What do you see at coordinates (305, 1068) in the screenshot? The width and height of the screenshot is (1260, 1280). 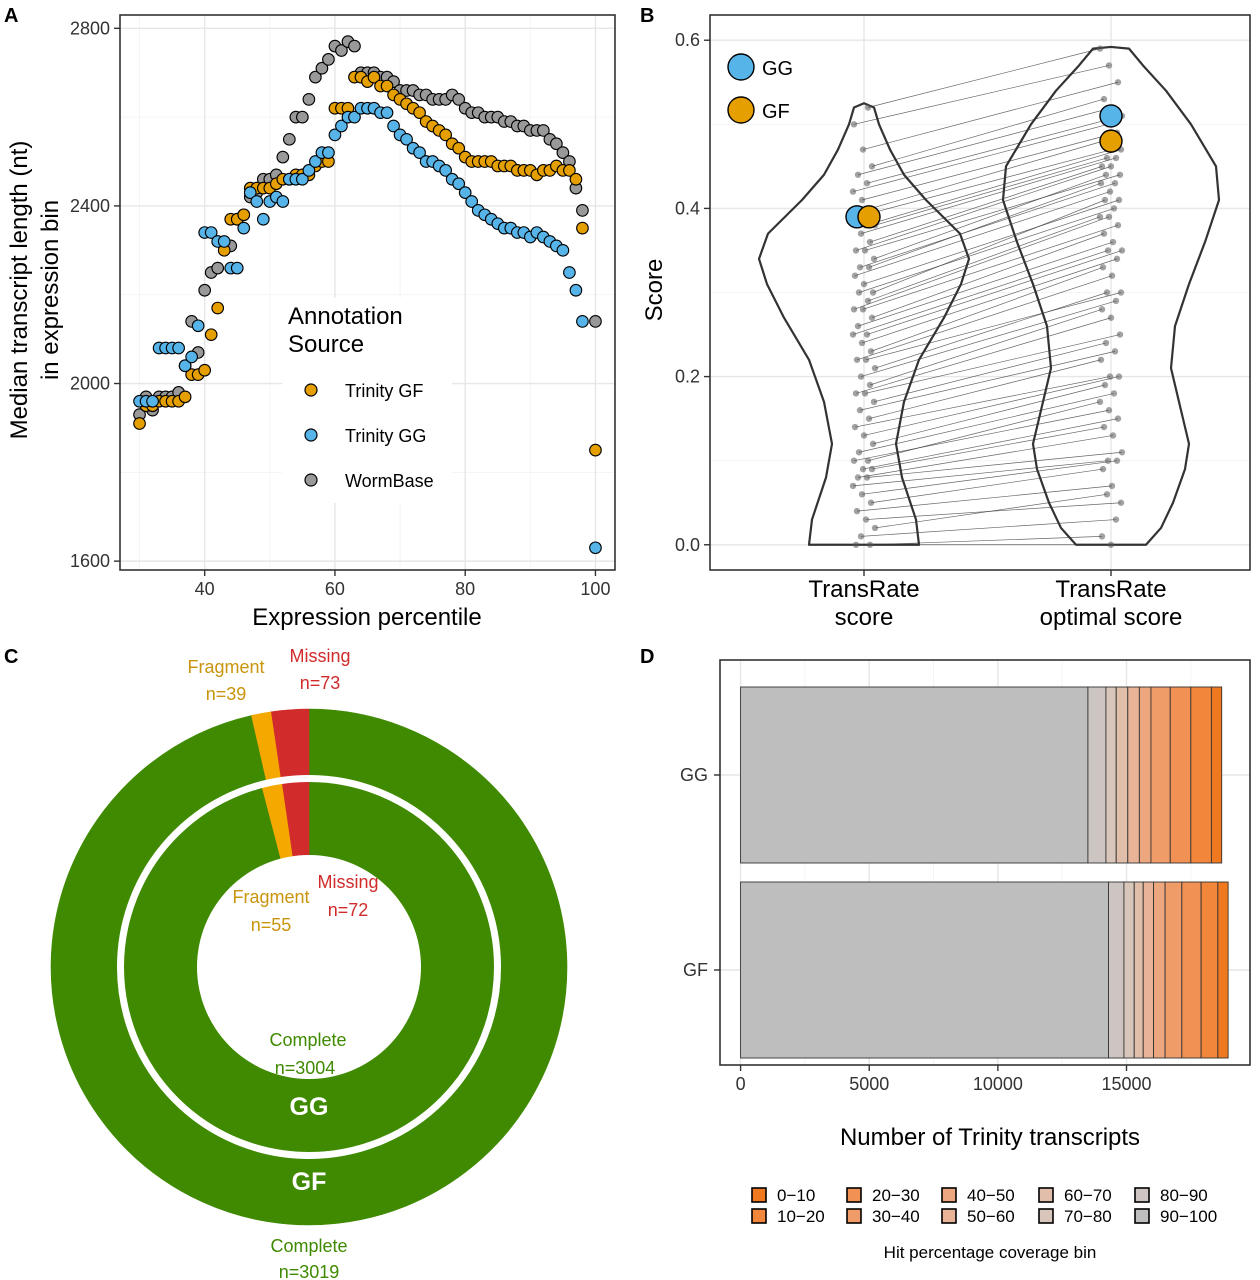 I see `gg-complete-count: n=3004` at bounding box center [305, 1068].